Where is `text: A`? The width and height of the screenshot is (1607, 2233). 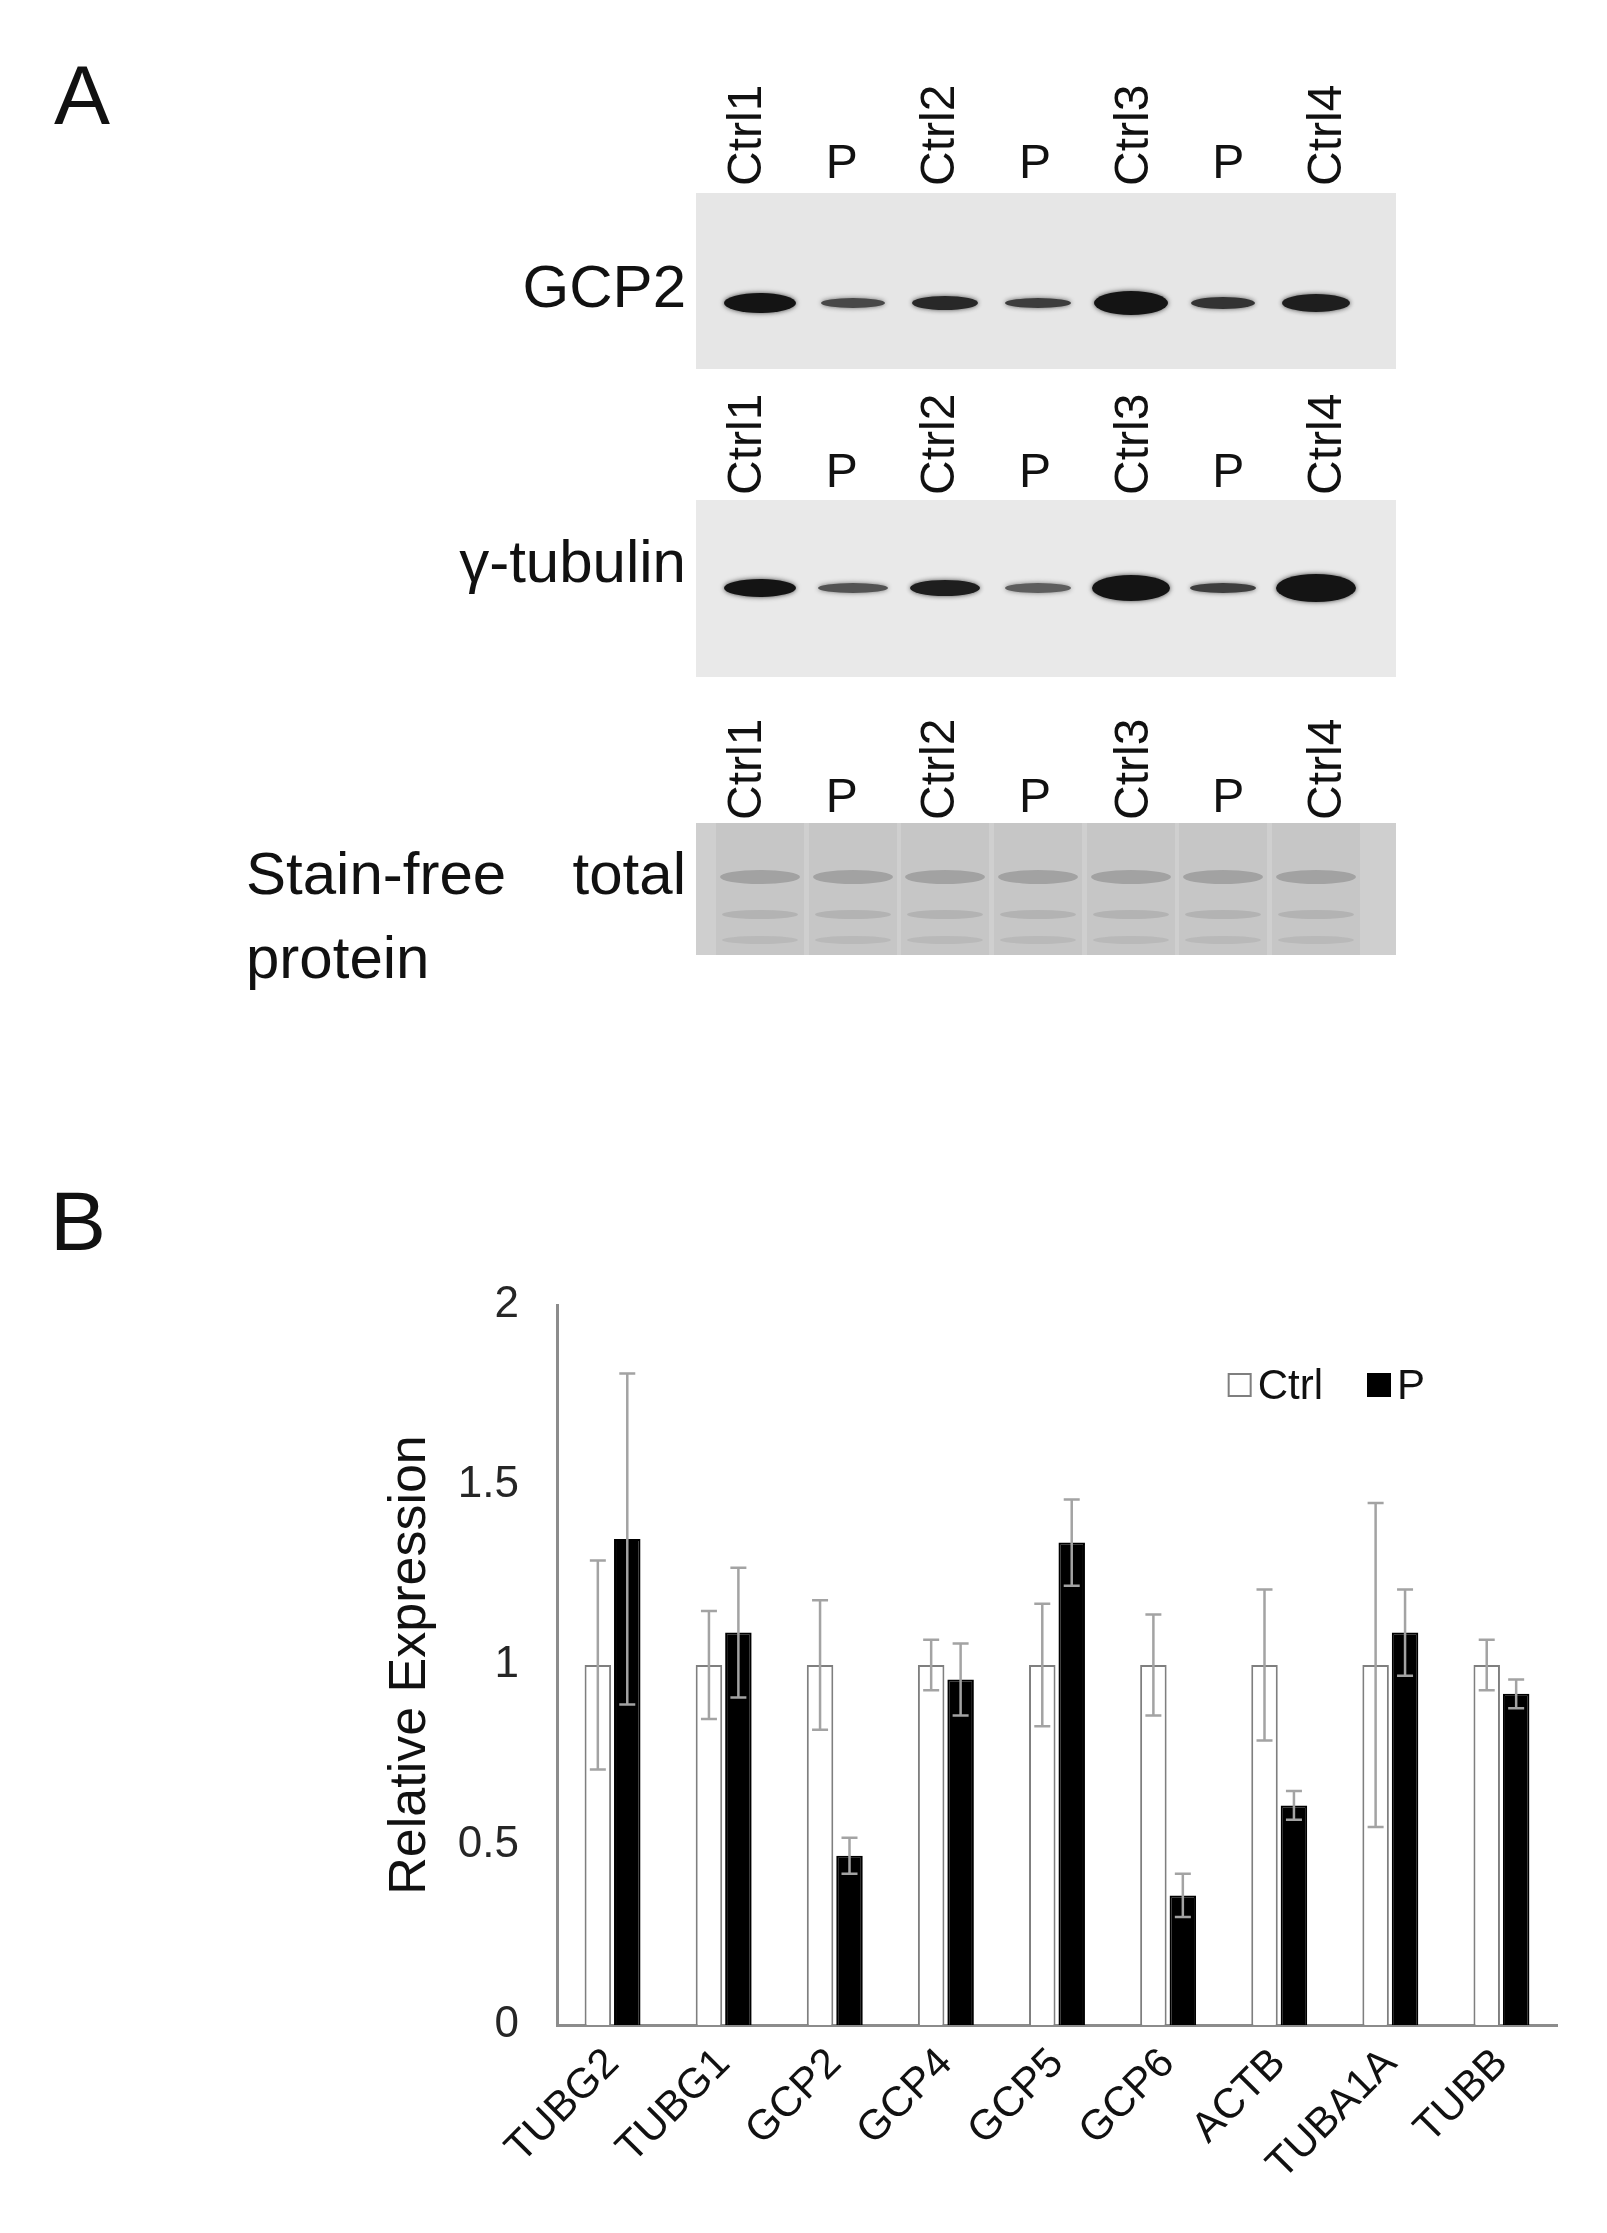
text: A is located at coordinates (82, 95).